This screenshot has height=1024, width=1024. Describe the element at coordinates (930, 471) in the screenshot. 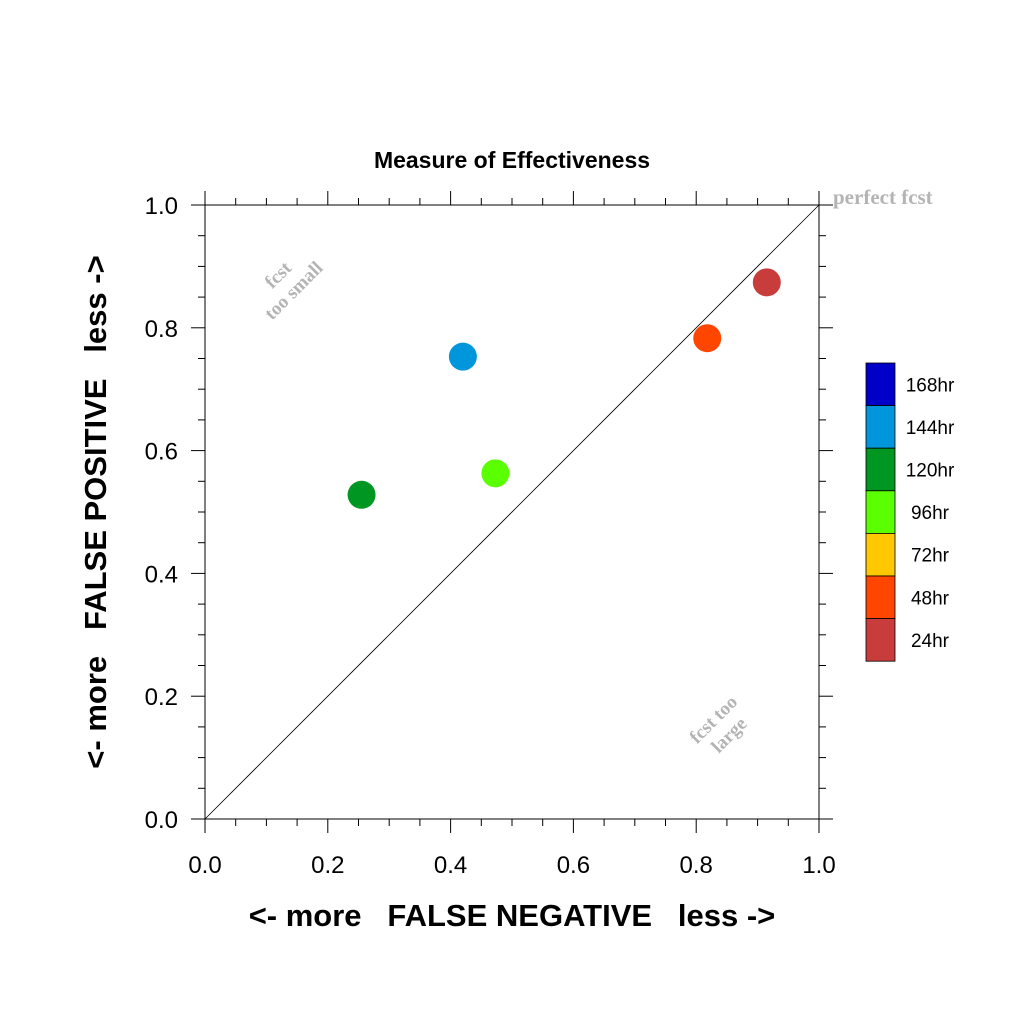

I see `legend-label-120hr: 120hr` at that location.